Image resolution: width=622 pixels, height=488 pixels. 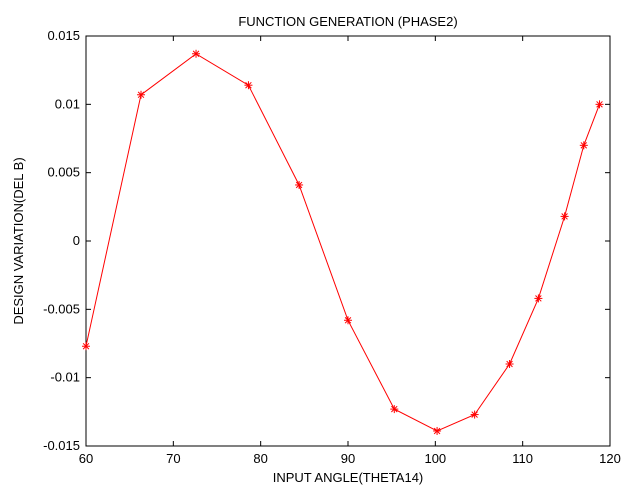 I want to click on y-tick-label: 0, so click(x=76, y=240).